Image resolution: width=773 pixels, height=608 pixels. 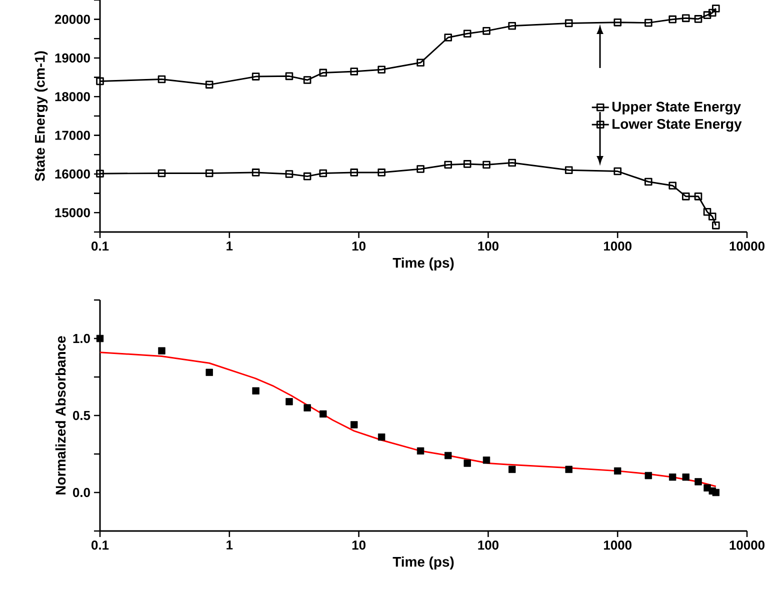 What do you see at coordinates (72, 19) in the screenshot?
I see `y-tick-label: 20000` at bounding box center [72, 19].